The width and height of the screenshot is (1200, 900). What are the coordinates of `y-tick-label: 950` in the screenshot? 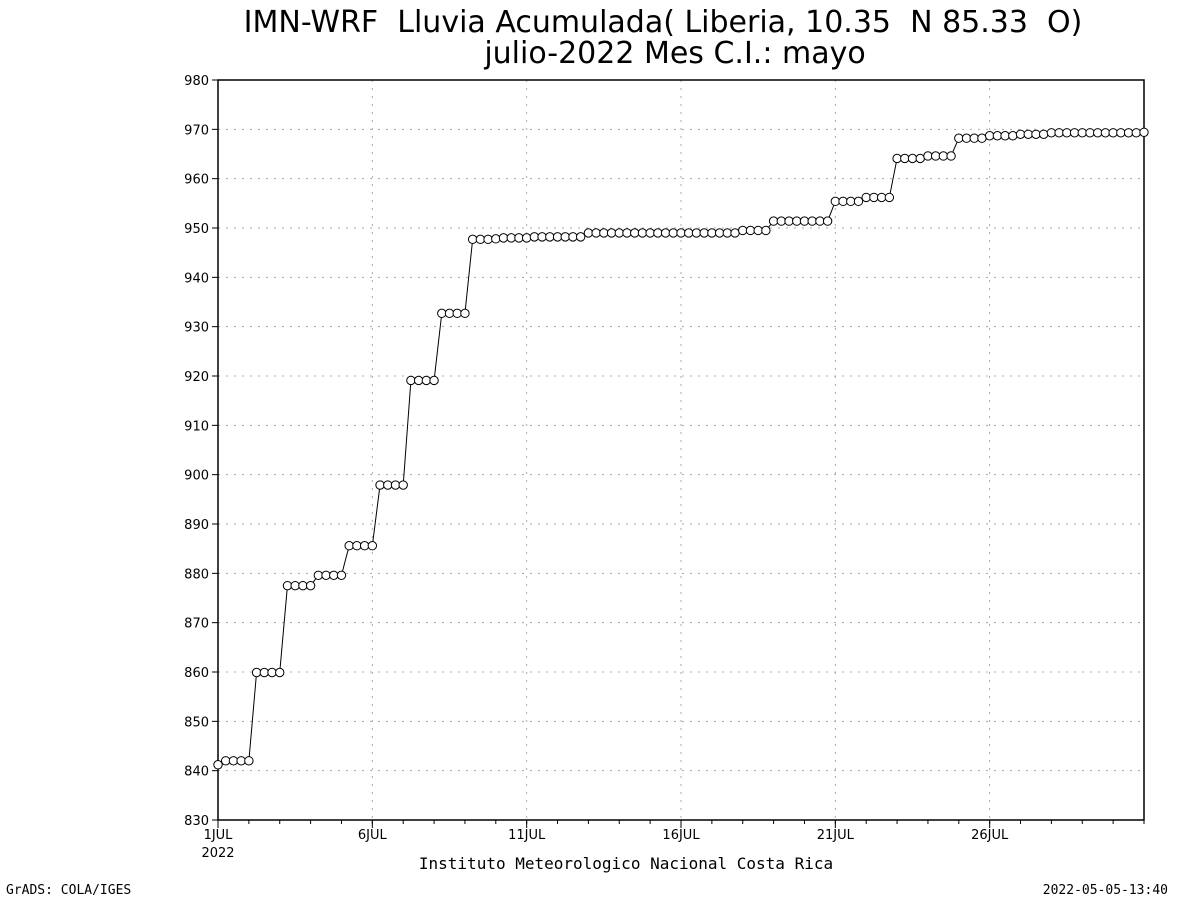 It's located at (196, 229).